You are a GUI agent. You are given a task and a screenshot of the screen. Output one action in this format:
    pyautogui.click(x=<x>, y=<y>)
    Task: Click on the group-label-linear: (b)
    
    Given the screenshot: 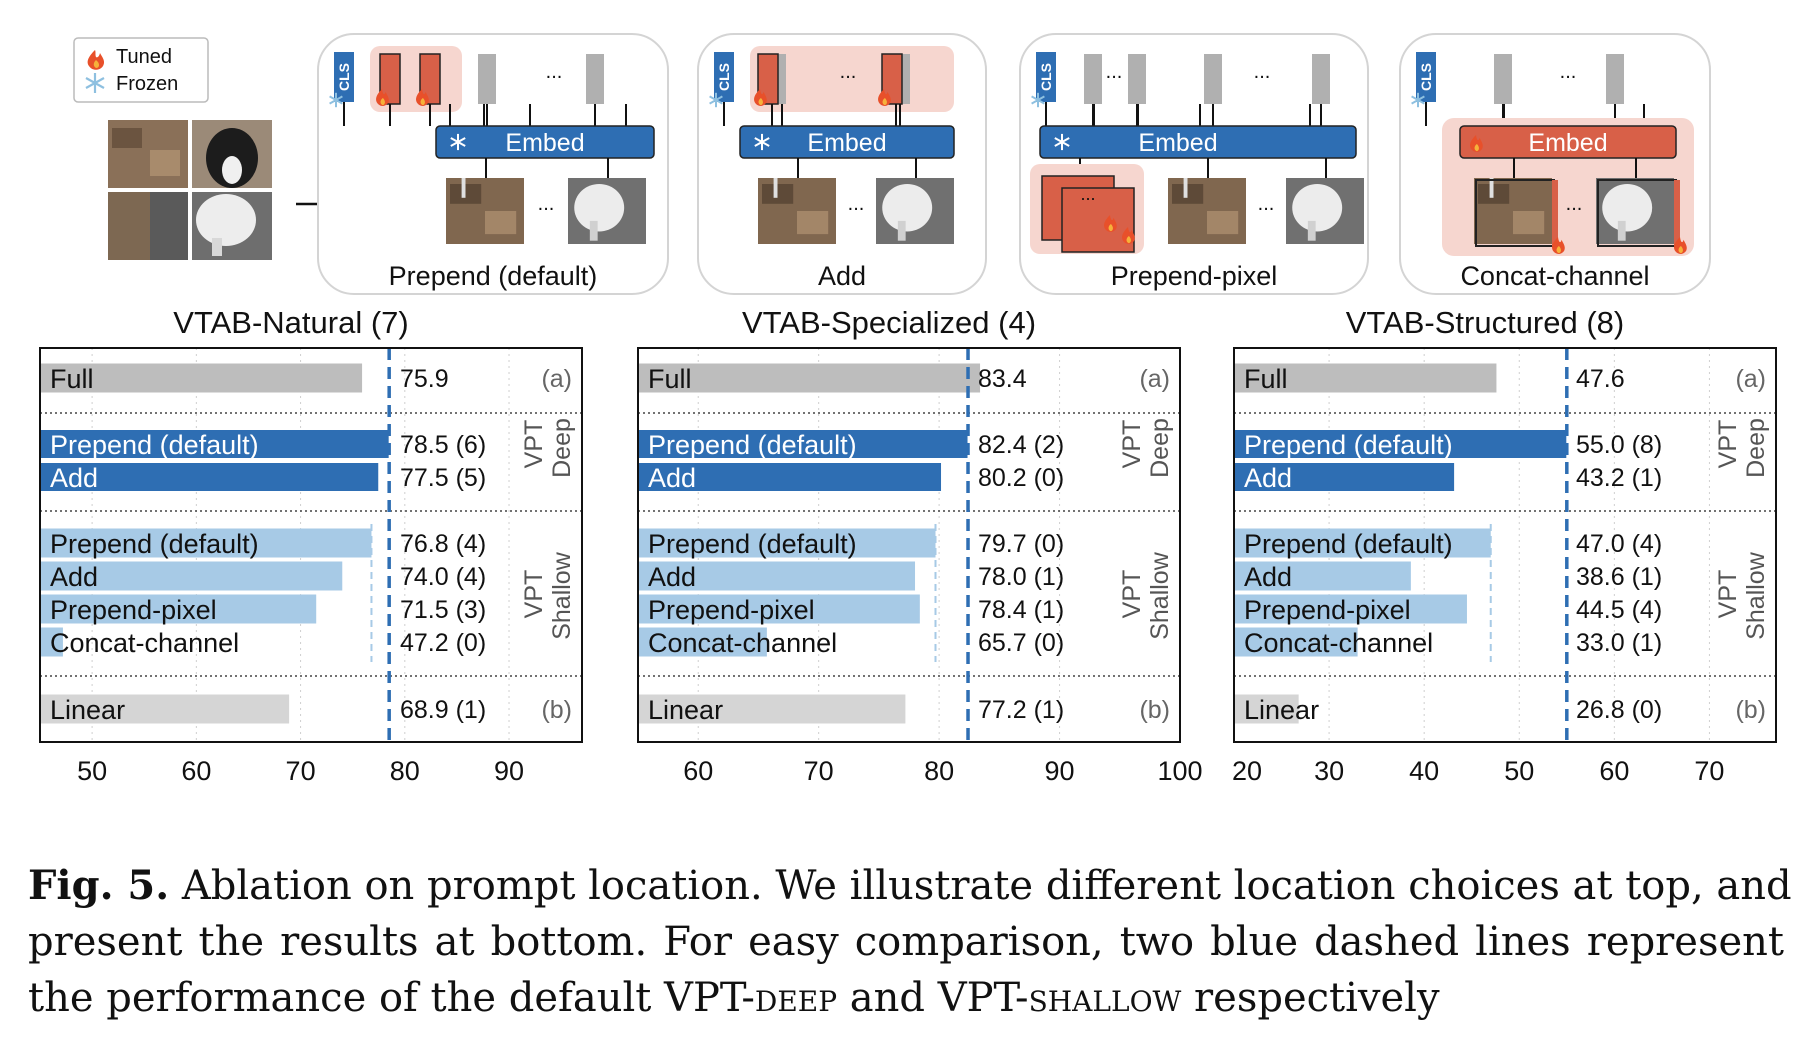 What is the action you would take?
    pyautogui.click(x=1154, y=710)
    